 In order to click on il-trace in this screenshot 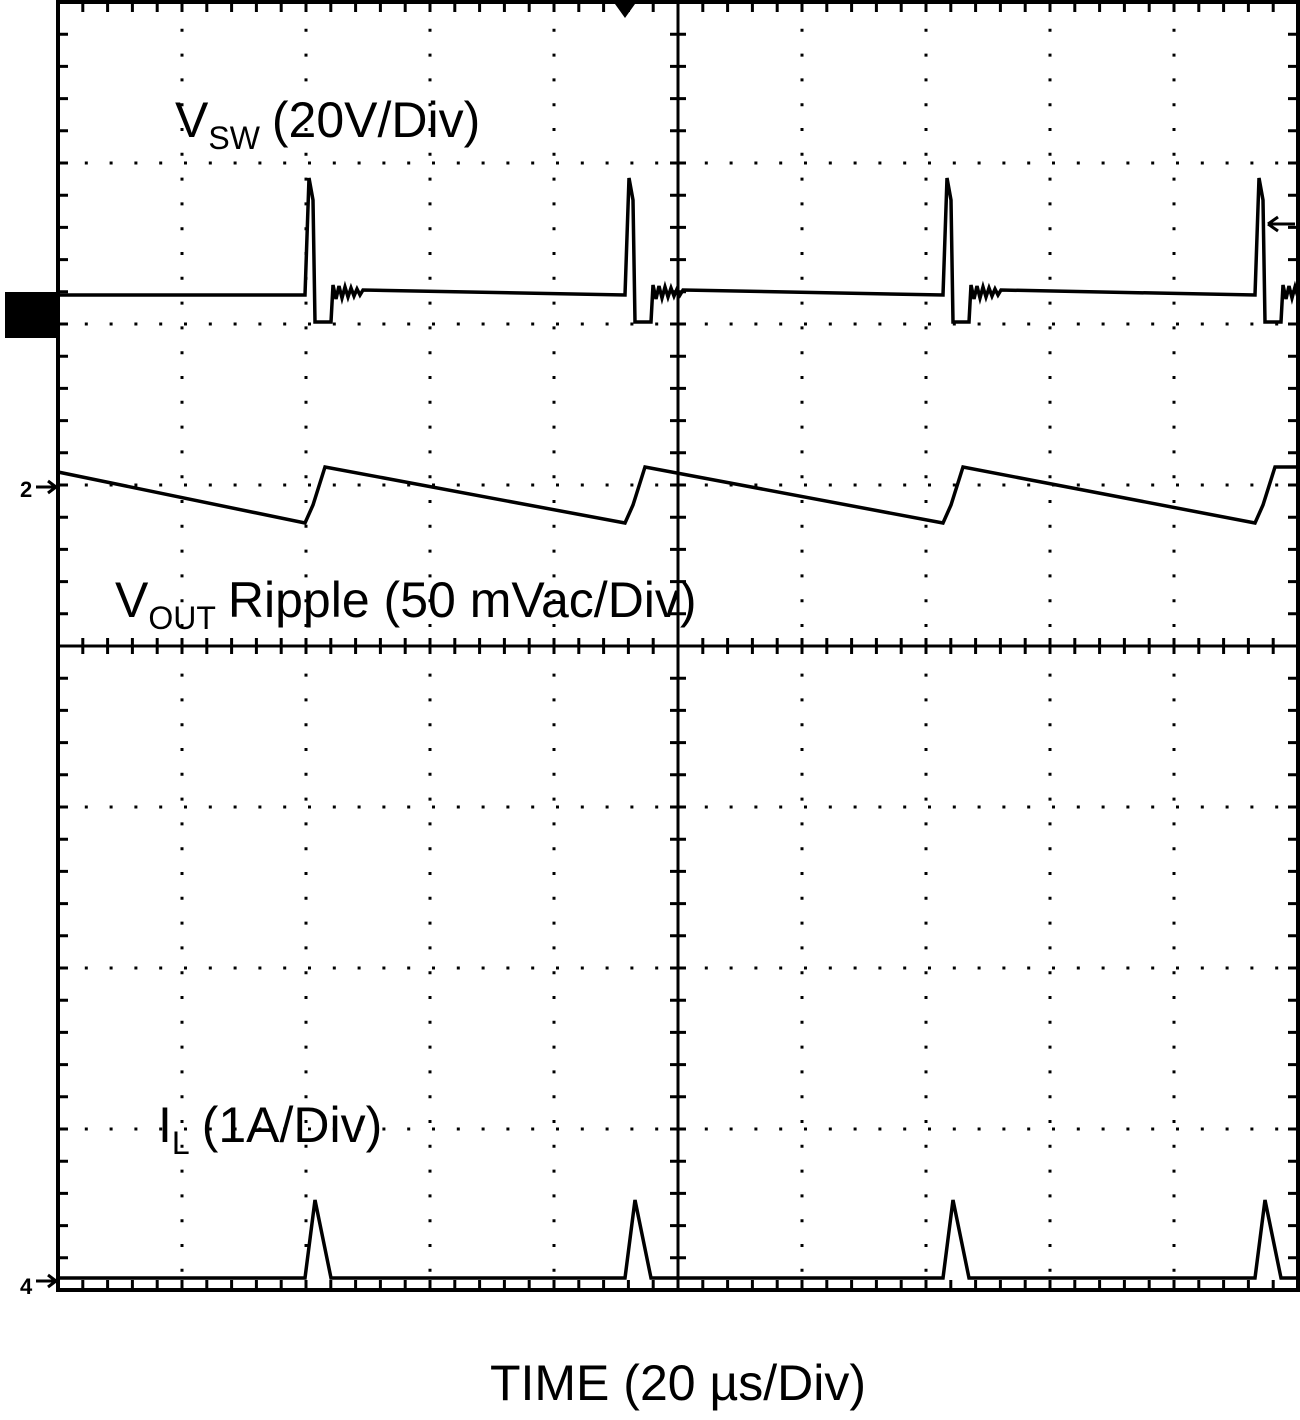, I will do `click(678, 1239)`.